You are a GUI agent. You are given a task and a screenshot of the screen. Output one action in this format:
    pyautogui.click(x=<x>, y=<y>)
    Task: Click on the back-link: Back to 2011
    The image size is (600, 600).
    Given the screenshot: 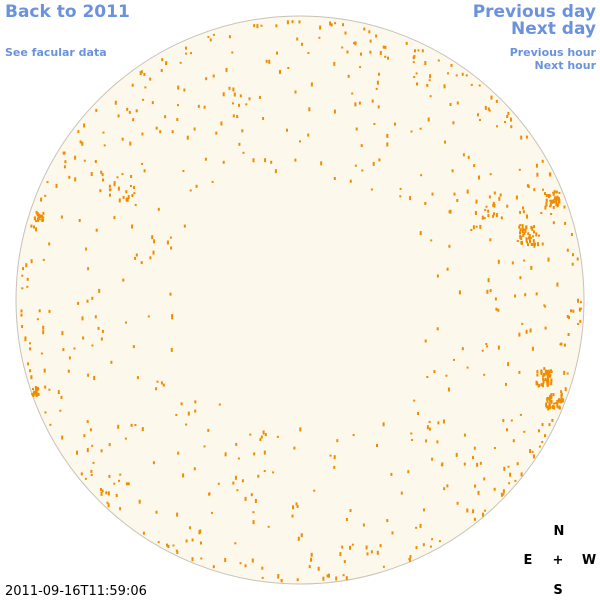 What is the action you would take?
    pyautogui.click(x=67, y=12)
    